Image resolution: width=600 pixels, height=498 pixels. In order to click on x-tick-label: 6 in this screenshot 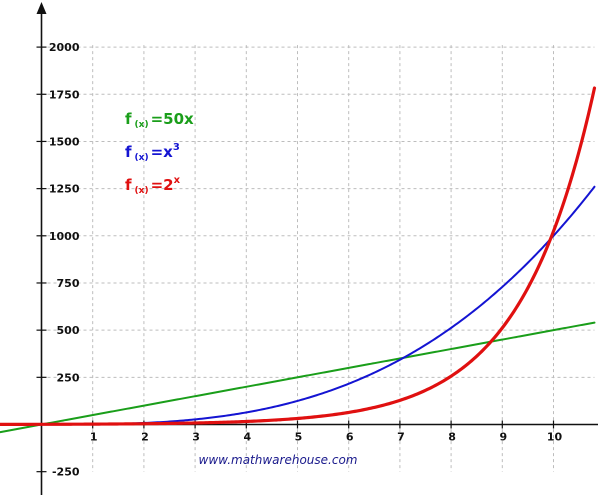, I will do `click(350, 437)`.